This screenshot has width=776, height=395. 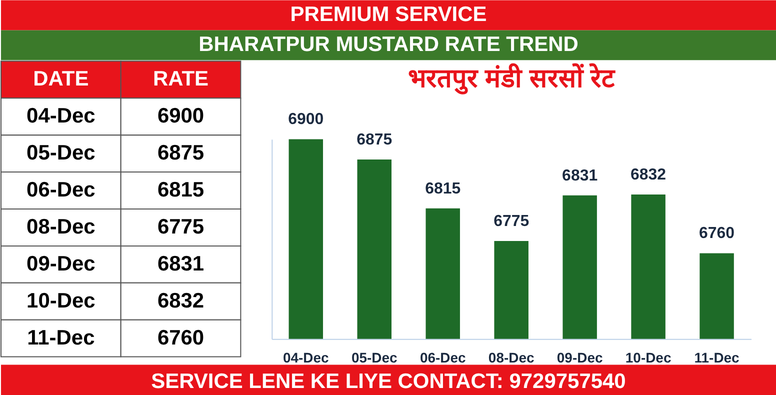 What do you see at coordinates (388, 14) in the screenshot?
I see `chart-title: PREMIUM SERVICE` at bounding box center [388, 14].